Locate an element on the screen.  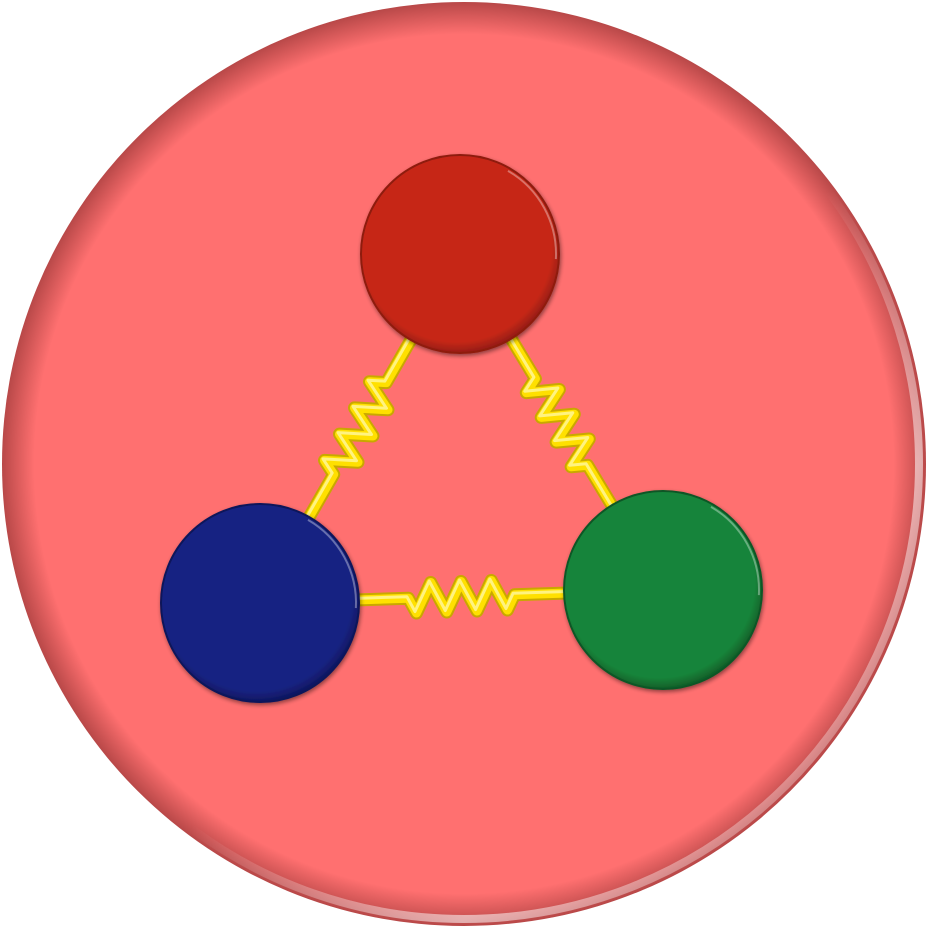
particle-left is located at coordinates (260, 603).